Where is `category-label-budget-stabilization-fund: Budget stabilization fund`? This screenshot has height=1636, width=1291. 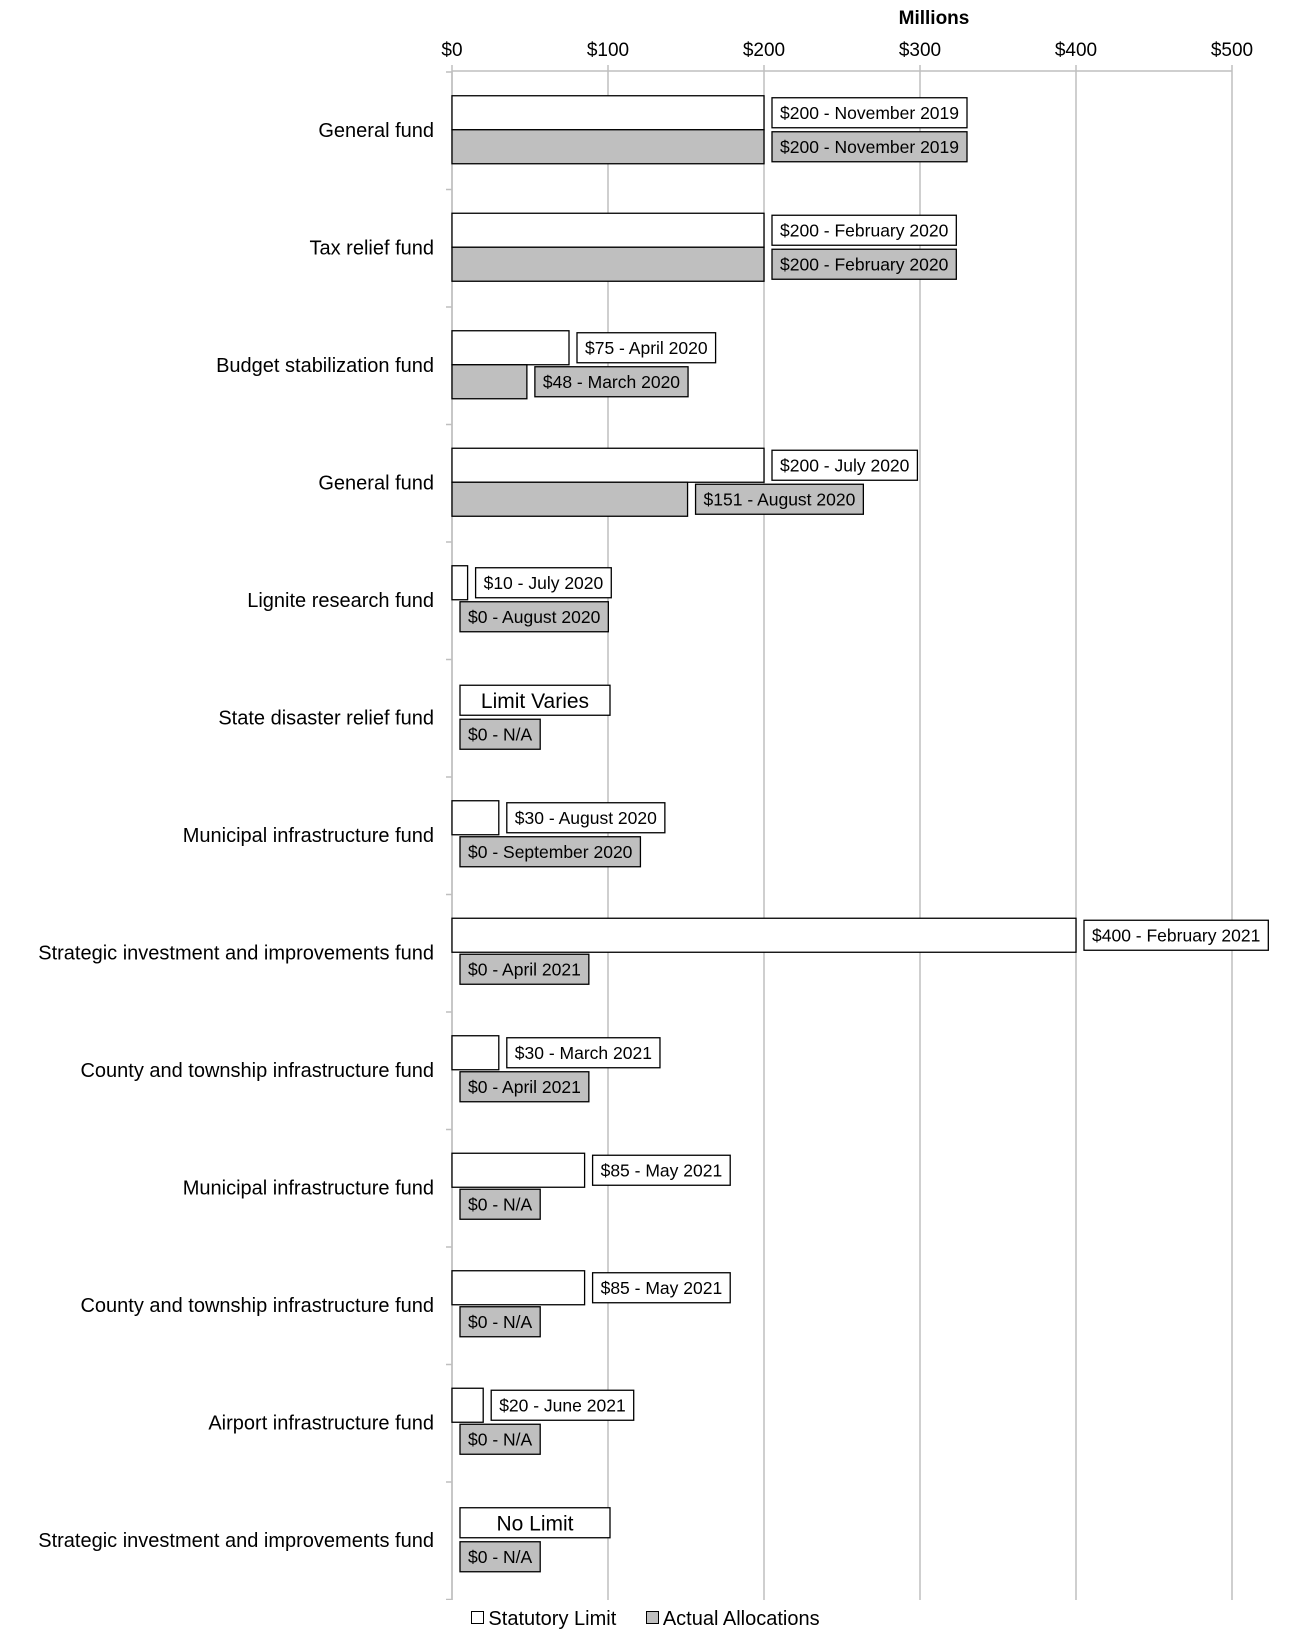 category-label-budget-stabilization-fund: Budget stabilization fund is located at coordinates (325, 366).